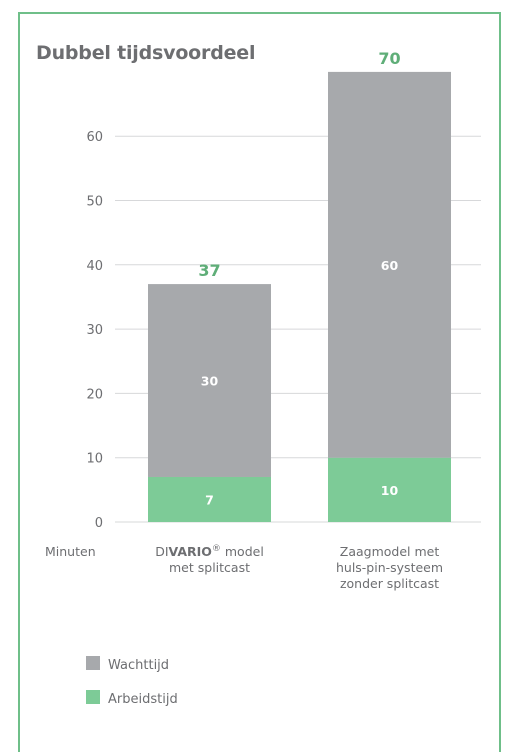  Describe the element at coordinates (93, 697) in the screenshot. I see `legend-swatch-arbeidstijd` at that location.